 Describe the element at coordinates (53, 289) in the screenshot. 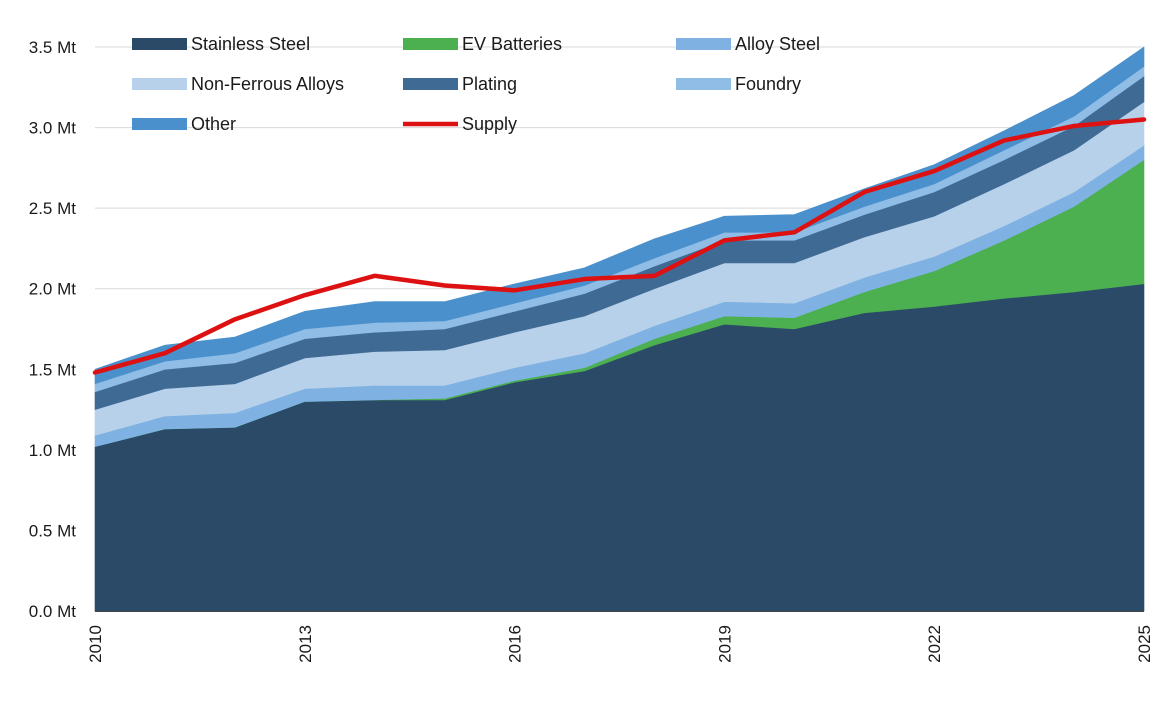

I see `y-tick-label: 2.0 Mt` at that location.